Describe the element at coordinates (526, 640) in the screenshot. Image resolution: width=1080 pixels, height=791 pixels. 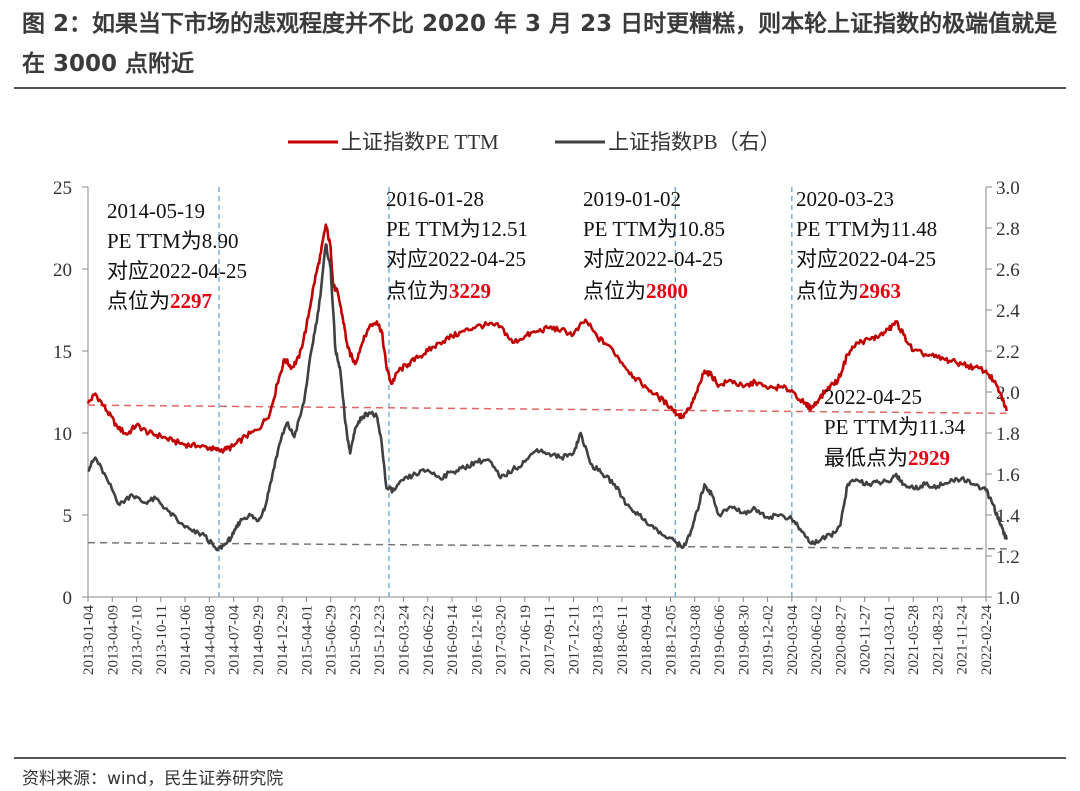
I see `x-tick-label: 2017-06-19` at that location.